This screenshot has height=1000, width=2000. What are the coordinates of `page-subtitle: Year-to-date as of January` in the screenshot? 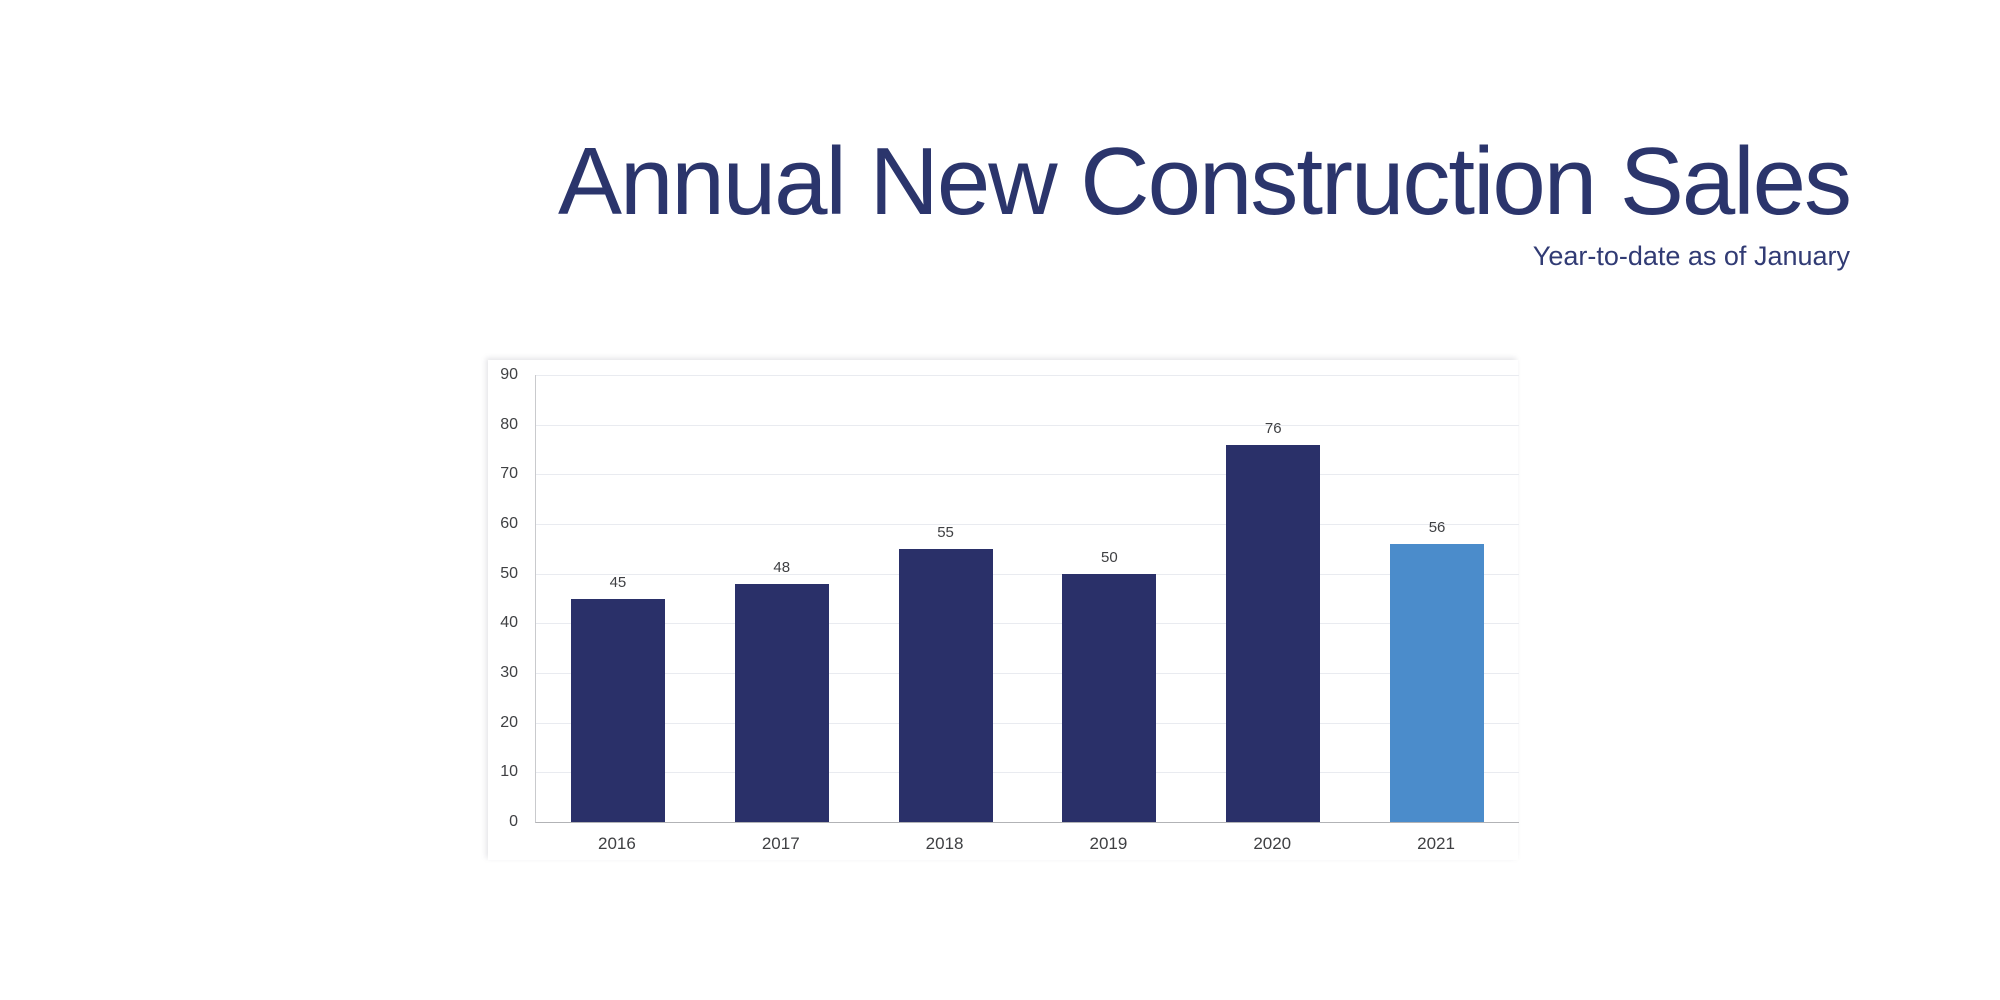 It's located at (1691, 256).